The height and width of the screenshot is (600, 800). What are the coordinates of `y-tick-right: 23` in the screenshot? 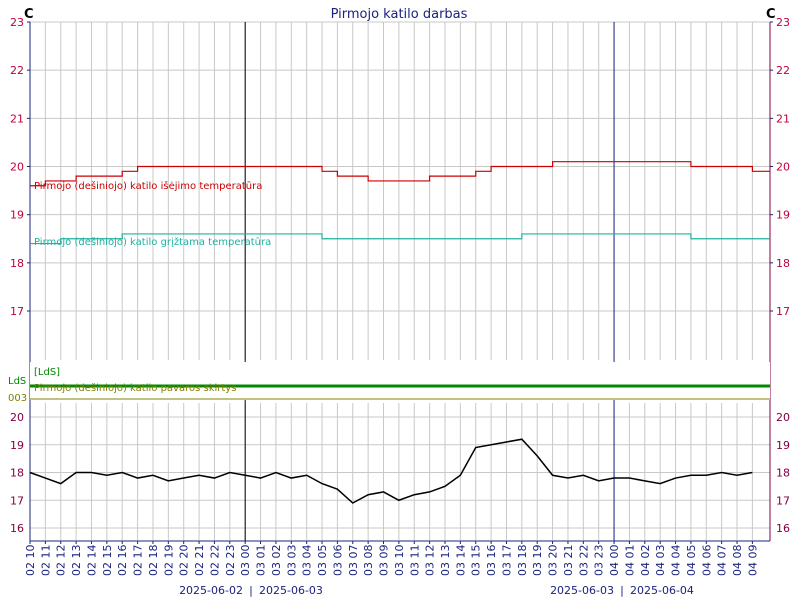 It's located at (783, 22).